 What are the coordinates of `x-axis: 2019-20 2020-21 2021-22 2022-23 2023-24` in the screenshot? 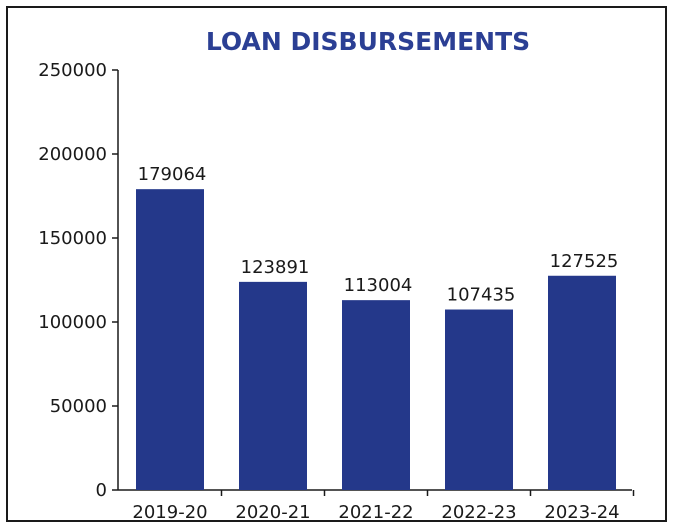 It's located at (376, 506).